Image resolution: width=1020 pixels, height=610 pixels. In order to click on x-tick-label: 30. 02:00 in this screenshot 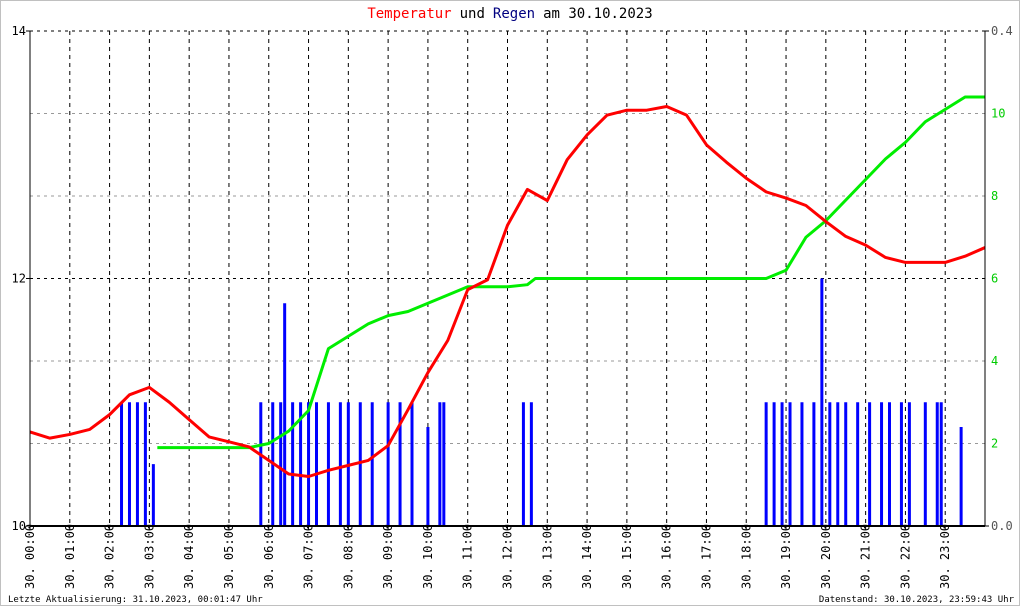, I will do `click(110, 556)`.